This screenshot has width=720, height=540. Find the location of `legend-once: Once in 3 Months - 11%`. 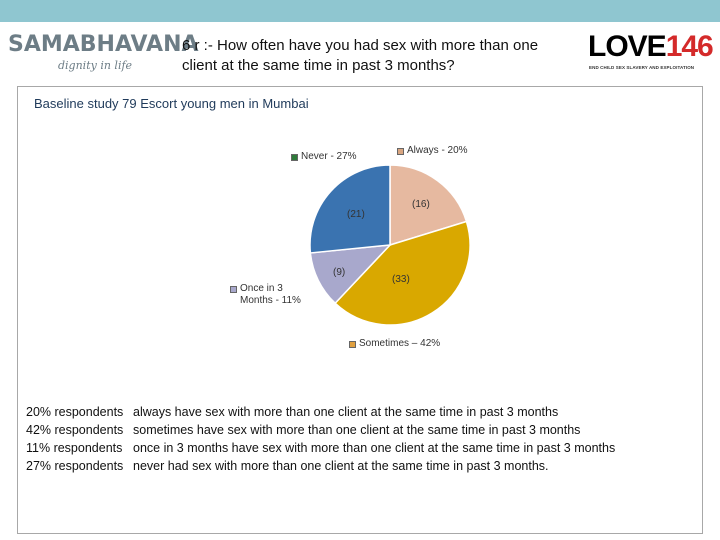

legend-once: Once in 3 Months - 11% is located at coordinates (270, 295).